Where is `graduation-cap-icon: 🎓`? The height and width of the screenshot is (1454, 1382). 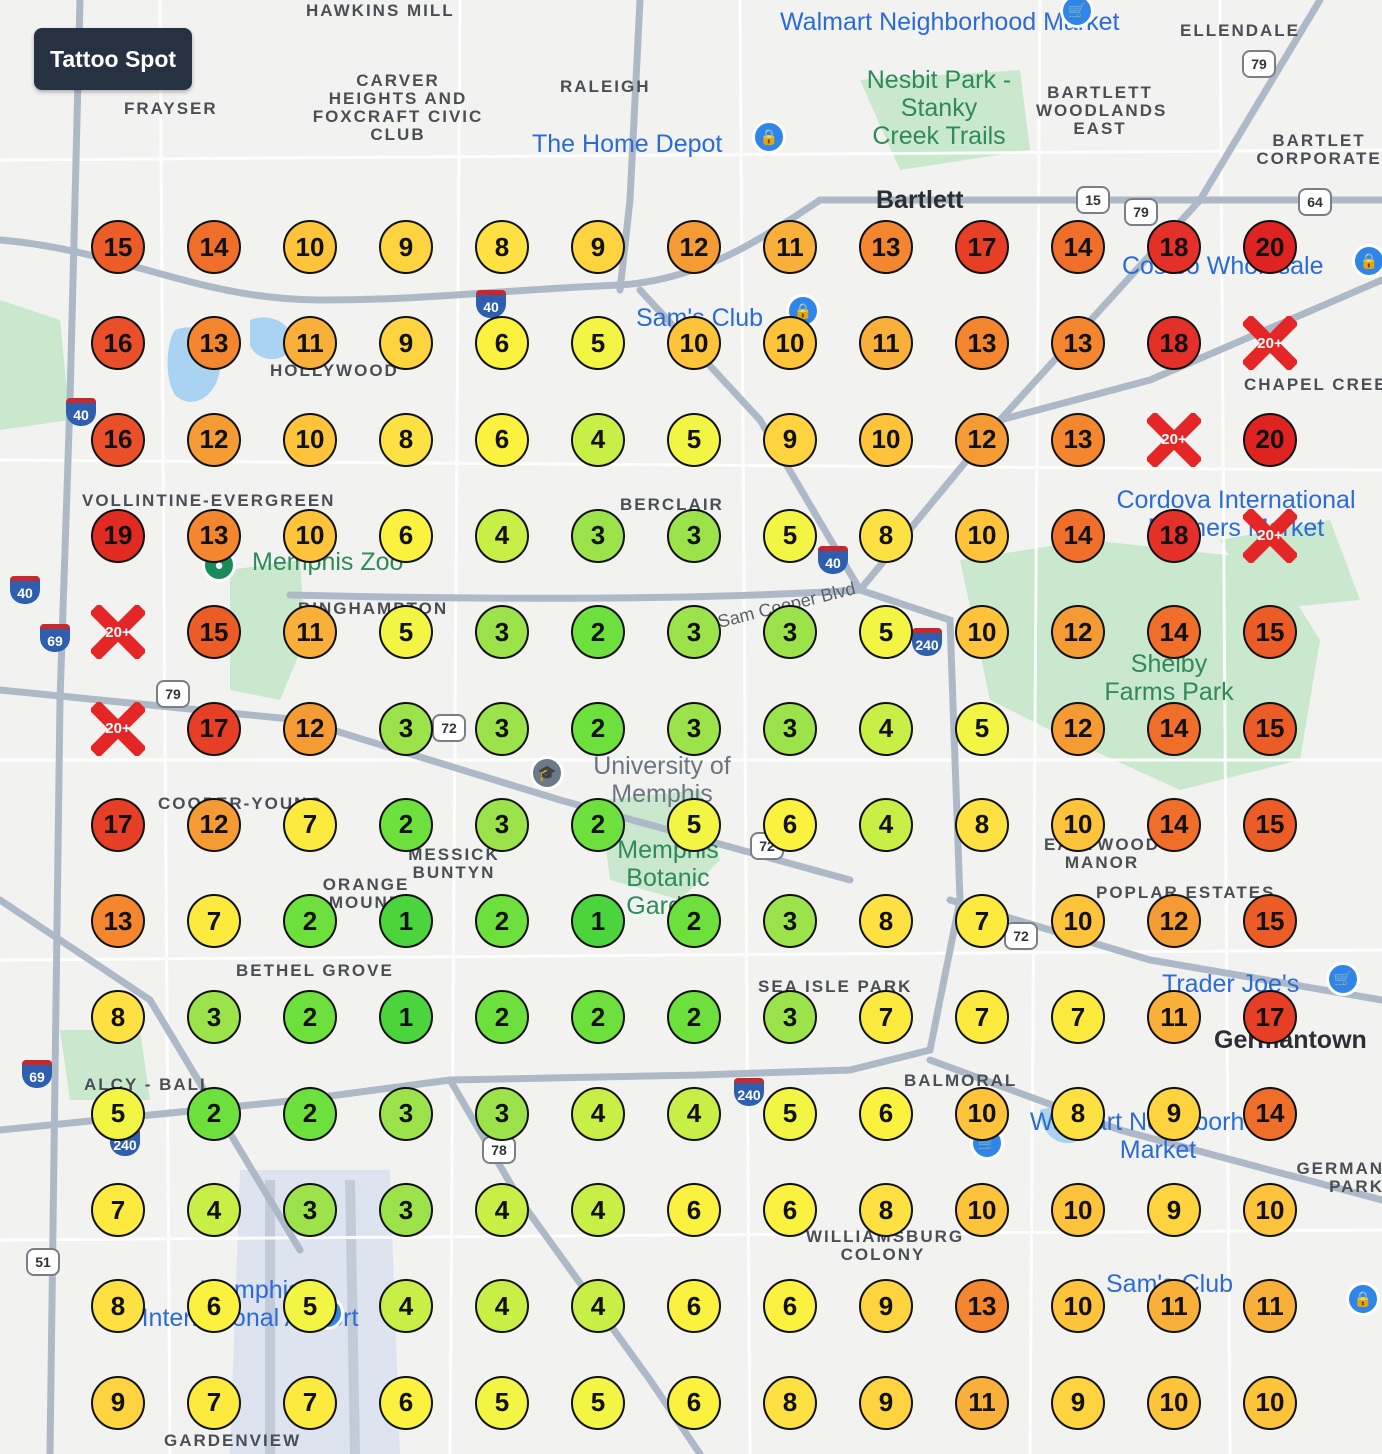 graduation-cap-icon: 🎓 is located at coordinates (547, 773).